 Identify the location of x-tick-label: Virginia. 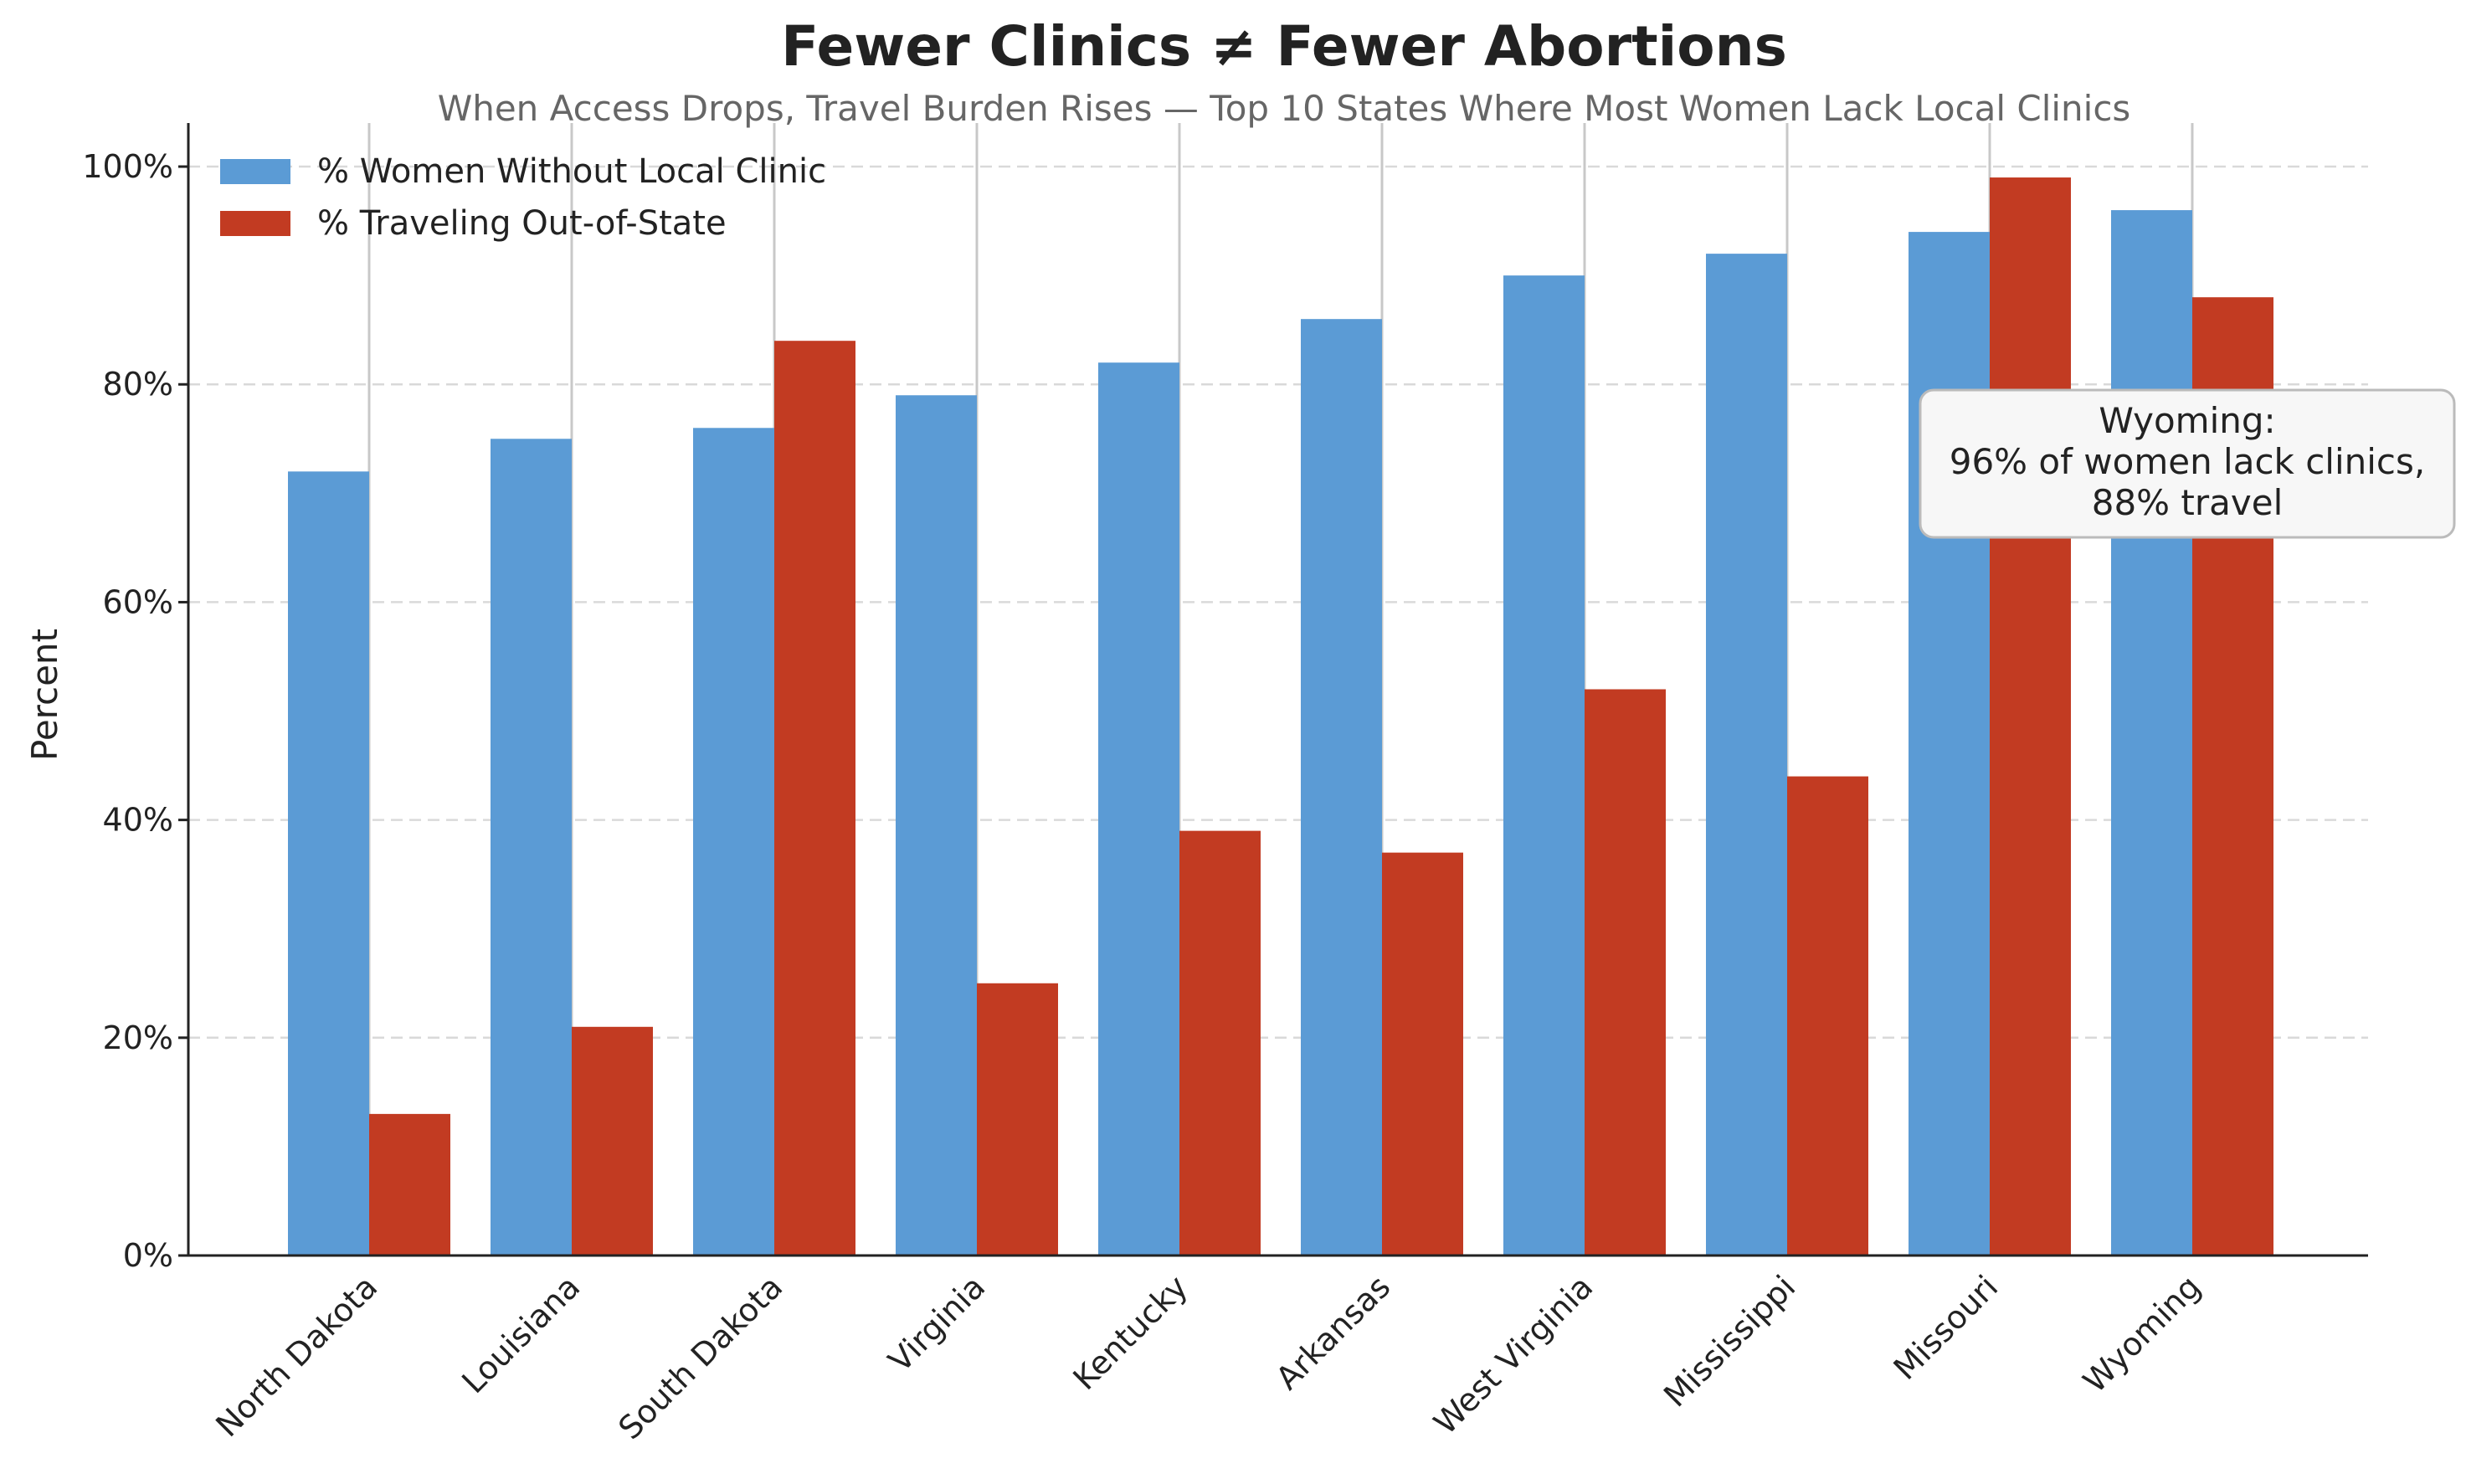
(936, 1324).